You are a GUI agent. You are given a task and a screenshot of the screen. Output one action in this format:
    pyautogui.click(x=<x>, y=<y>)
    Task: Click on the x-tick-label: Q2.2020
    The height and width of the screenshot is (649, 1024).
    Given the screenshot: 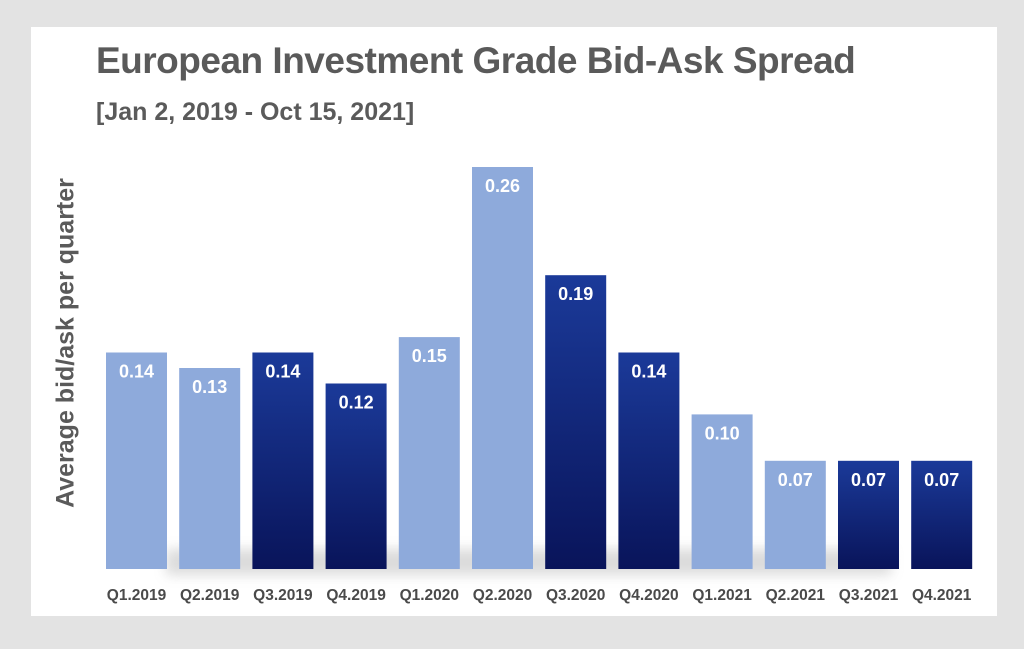 What is the action you would take?
    pyautogui.click(x=502, y=595)
    